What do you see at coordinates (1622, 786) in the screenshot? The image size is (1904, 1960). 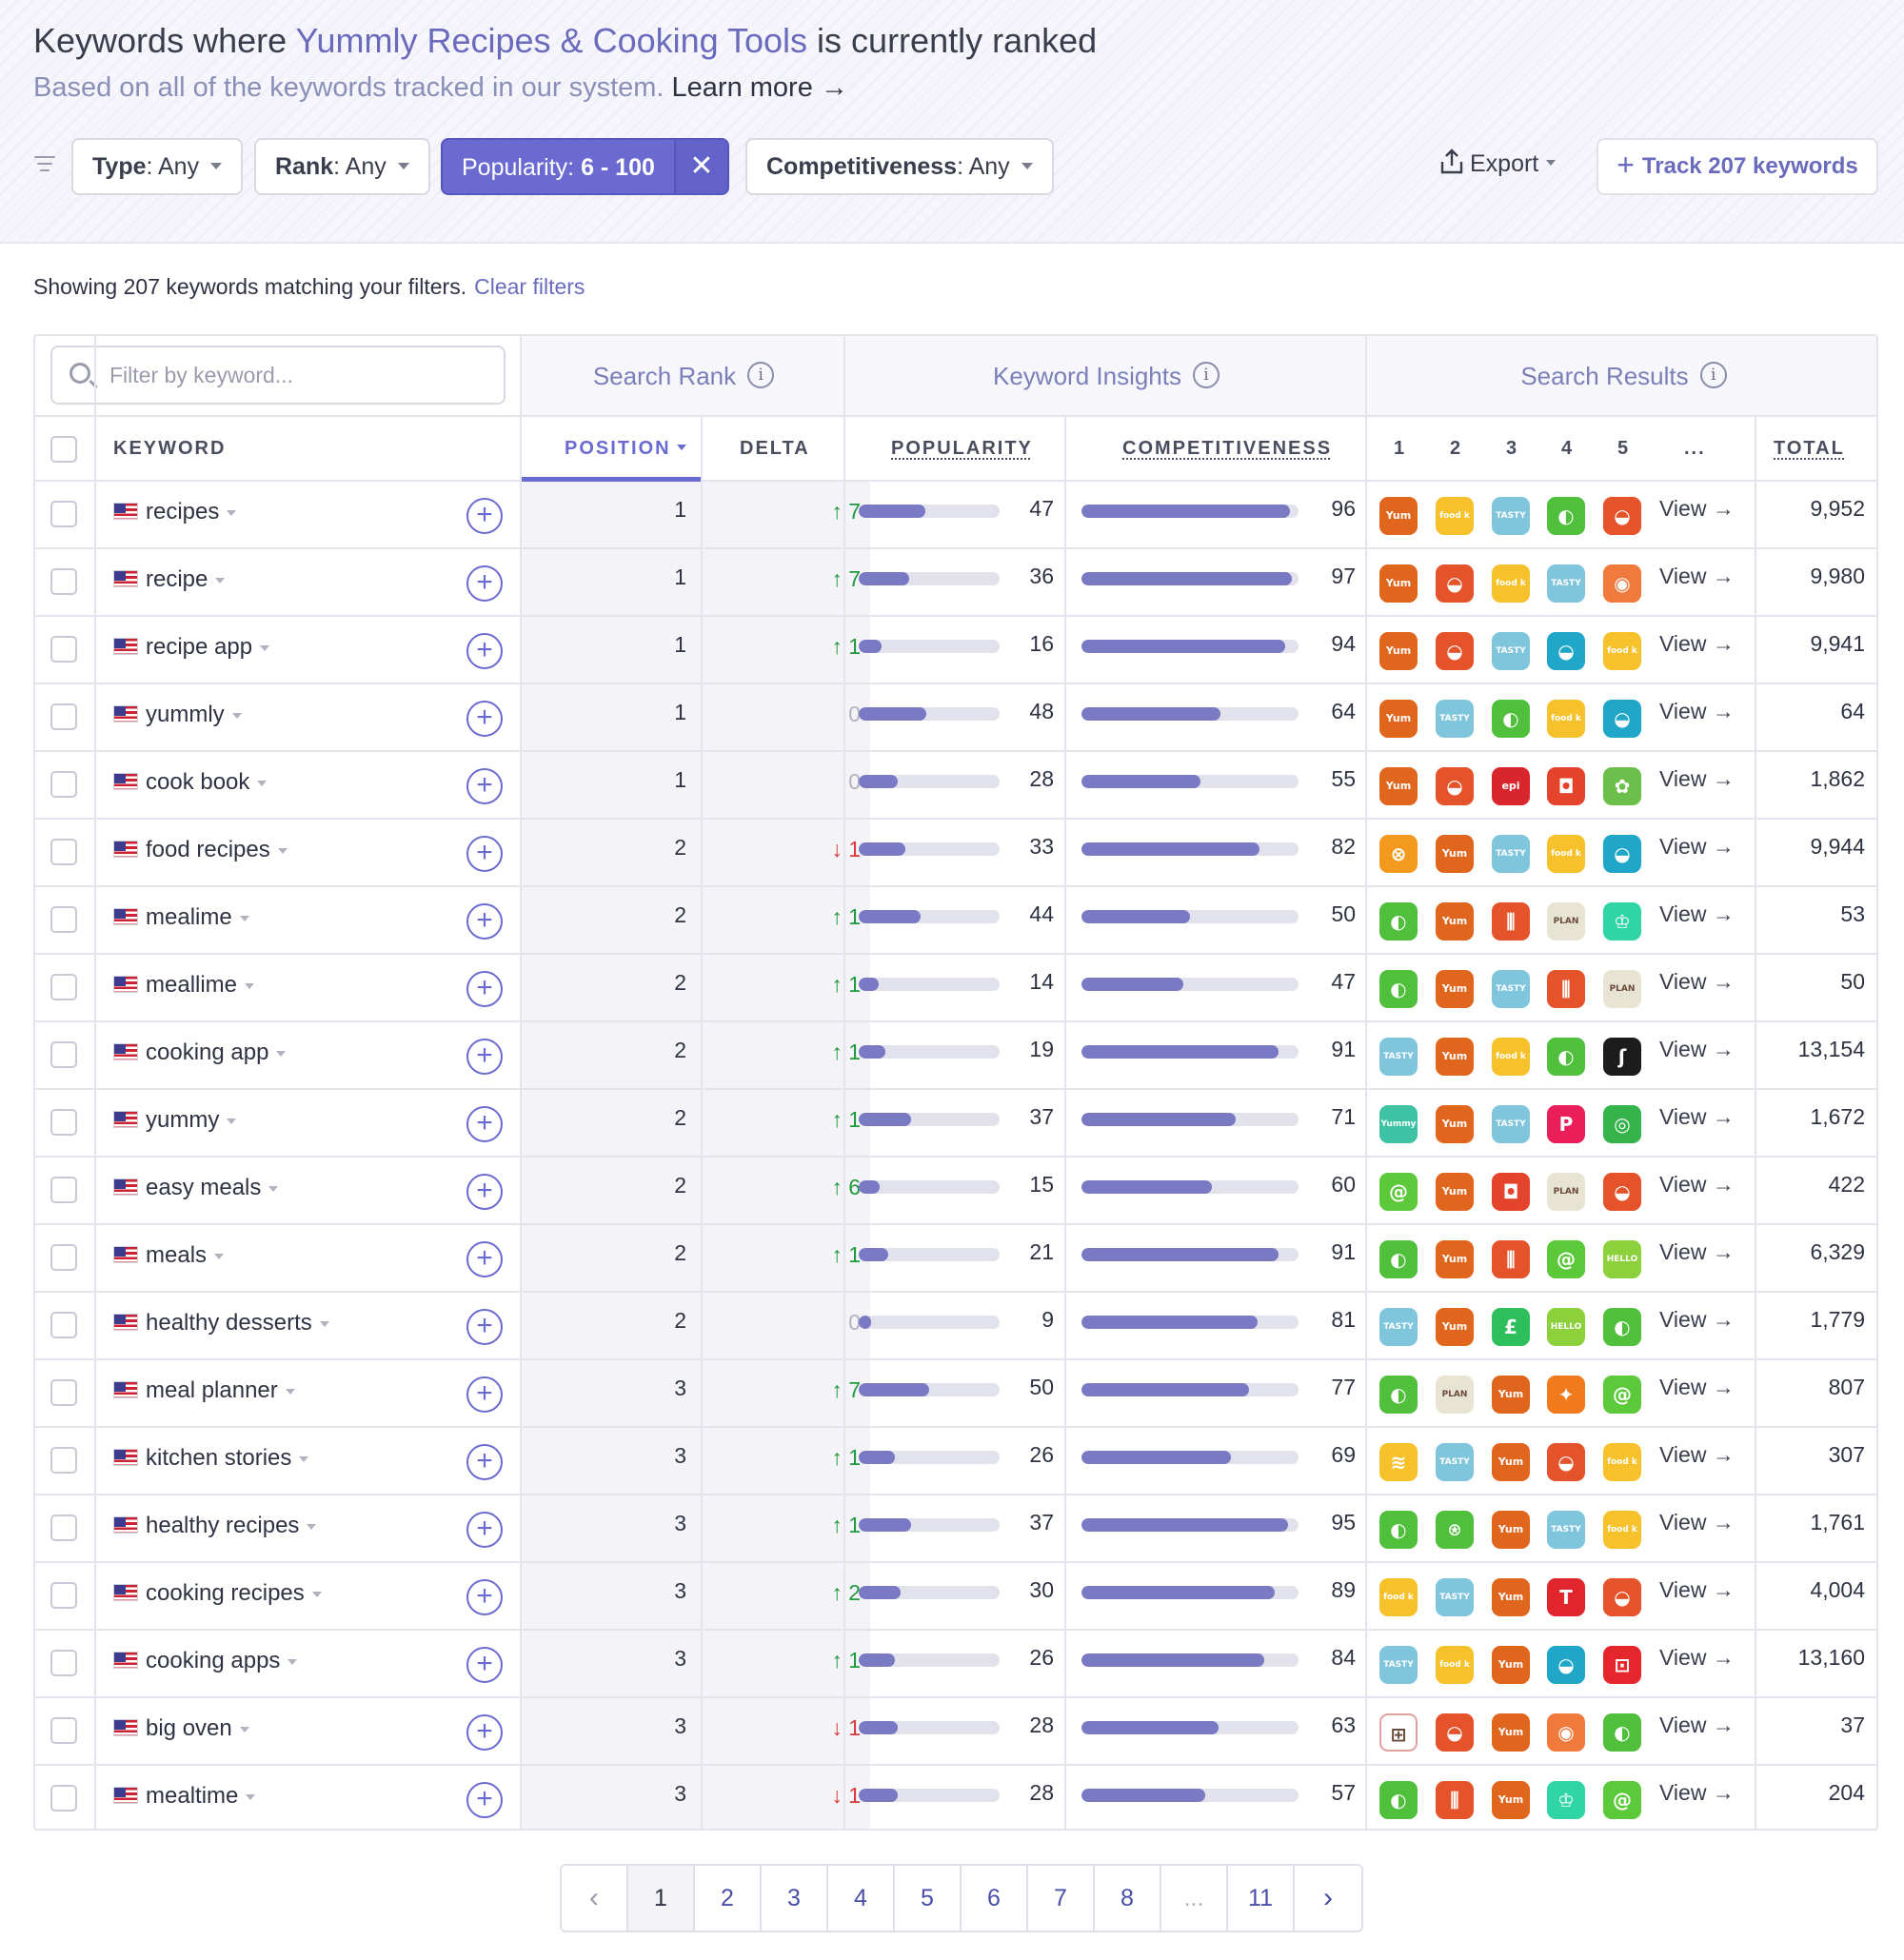 I see `salad-app-icon: ✿` at bounding box center [1622, 786].